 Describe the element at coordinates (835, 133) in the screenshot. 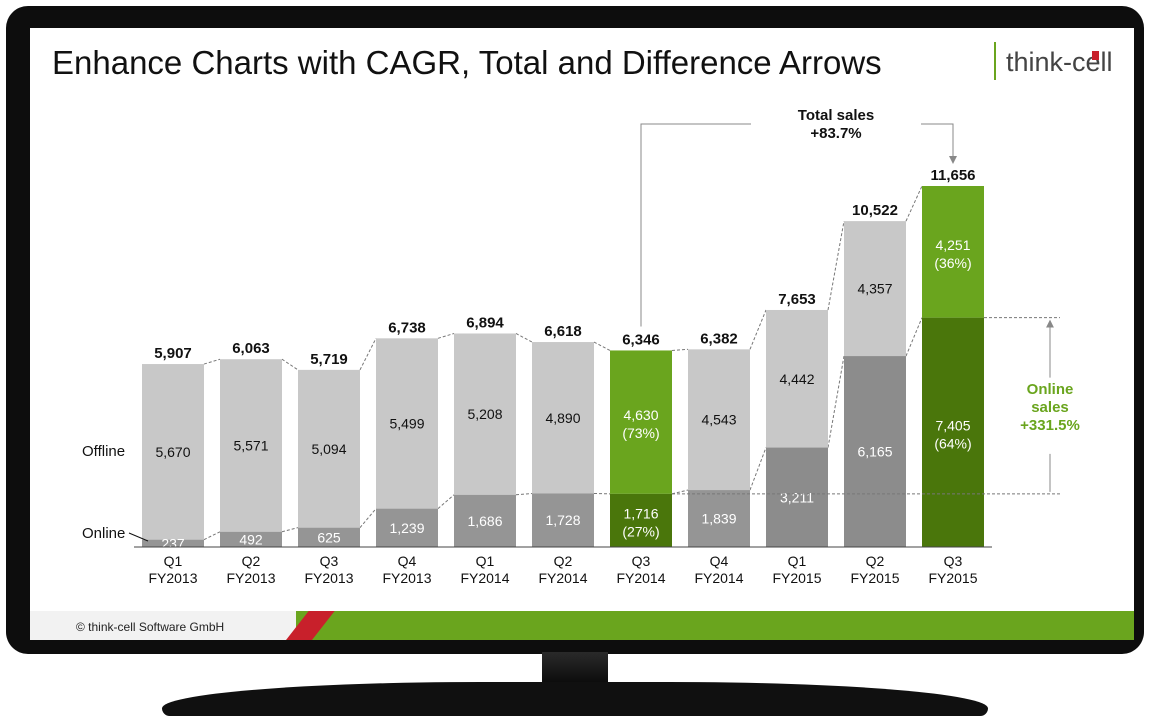

I see `total-arrow-value: +83.7%` at that location.